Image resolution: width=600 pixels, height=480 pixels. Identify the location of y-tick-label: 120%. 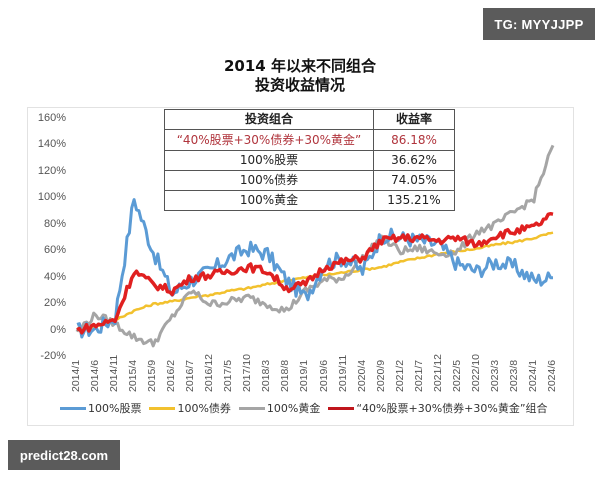
(51, 170).